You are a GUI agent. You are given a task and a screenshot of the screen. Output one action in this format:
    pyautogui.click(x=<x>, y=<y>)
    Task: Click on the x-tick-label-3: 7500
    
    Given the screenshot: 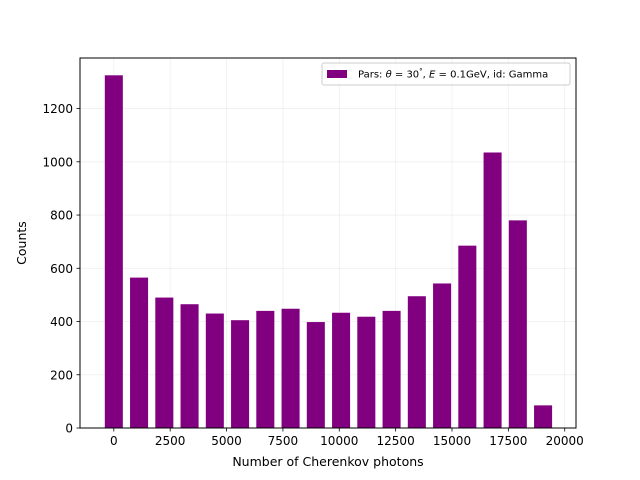 What is the action you would take?
    pyautogui.click(x=283, y=441)
    